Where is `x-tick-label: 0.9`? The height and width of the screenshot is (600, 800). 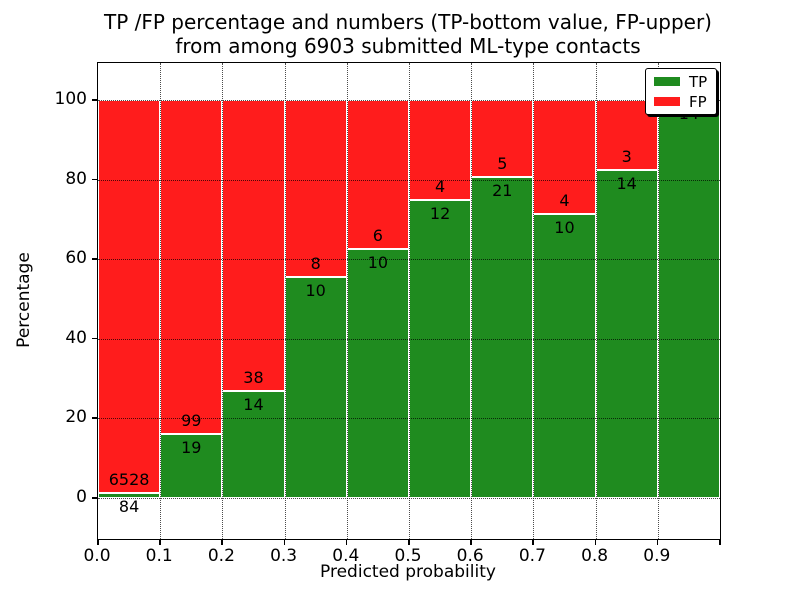 x-tick-label: 0.9 is located at coordinates (657, 556).